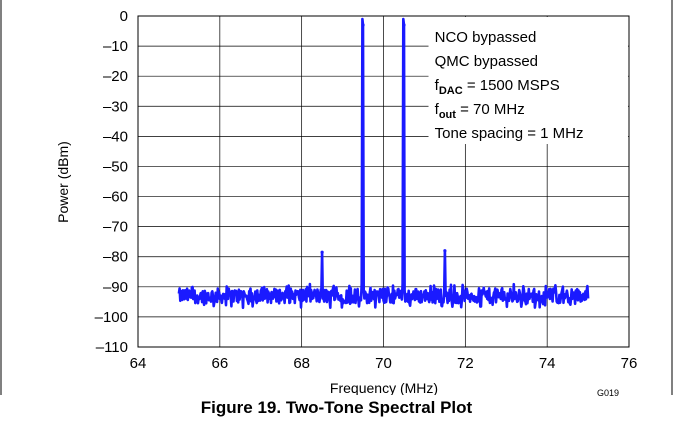 The image size is (673, 435). Describe the element at coordinates (219, 363) in the screenshot. I see `x-tick-label: 66` at that location.